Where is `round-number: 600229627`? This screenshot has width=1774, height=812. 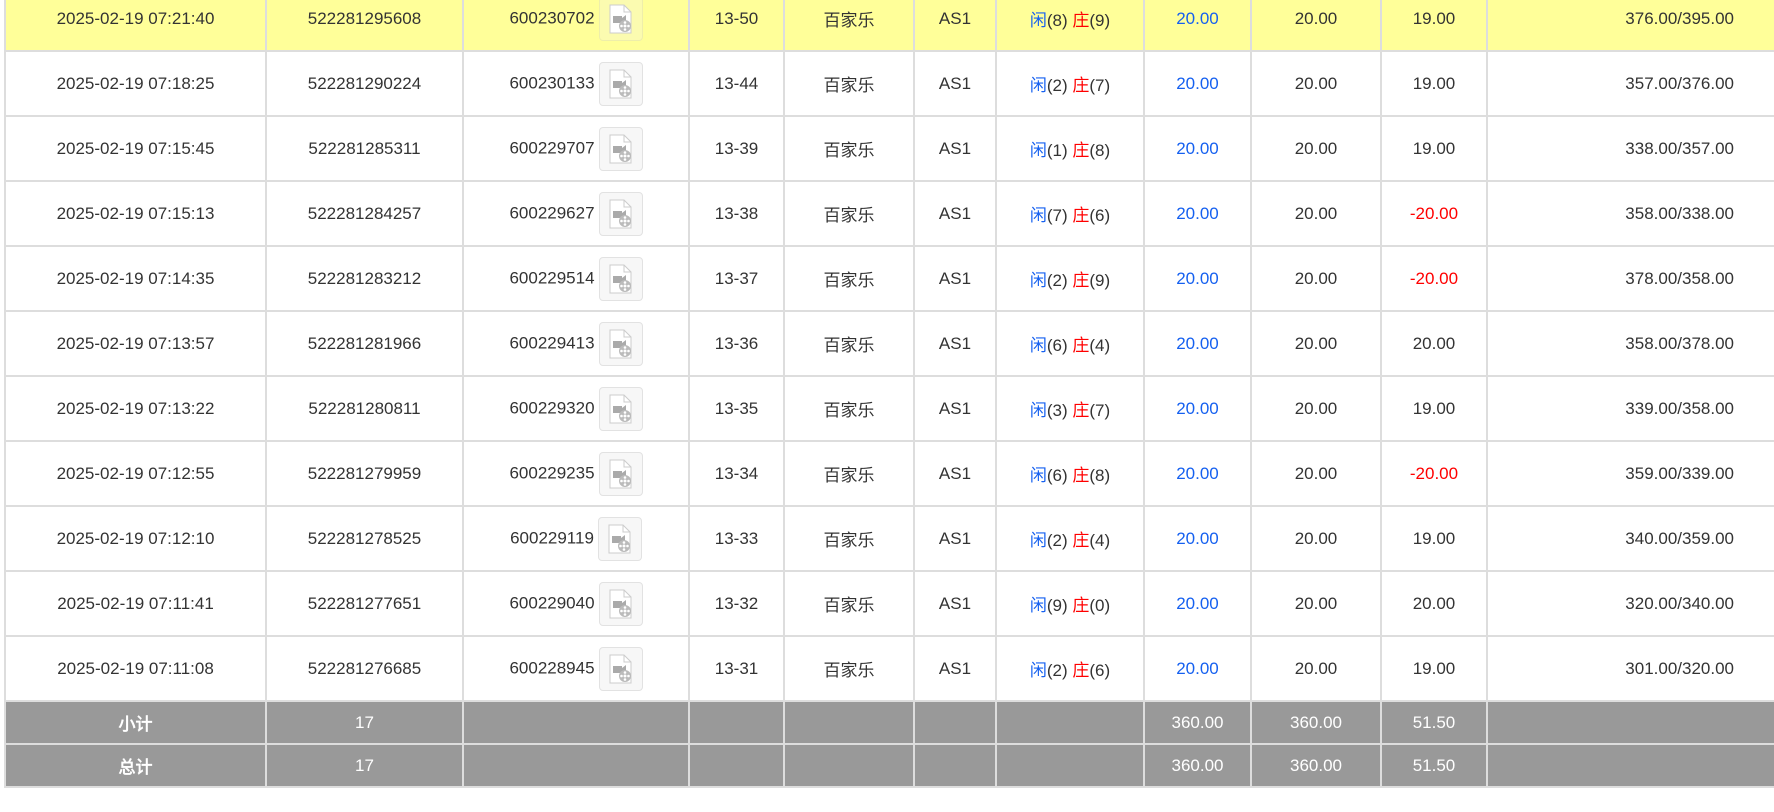 round-number: 600229627 is located at coordinates (552, 212).